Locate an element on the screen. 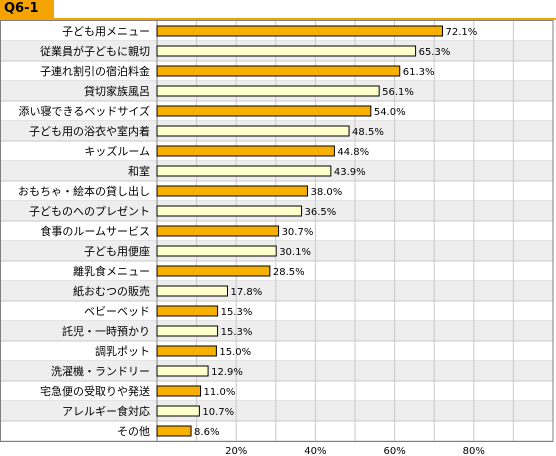 The image size is (556, 456). value-label: 56.1% is located at coordinates (398, 92).